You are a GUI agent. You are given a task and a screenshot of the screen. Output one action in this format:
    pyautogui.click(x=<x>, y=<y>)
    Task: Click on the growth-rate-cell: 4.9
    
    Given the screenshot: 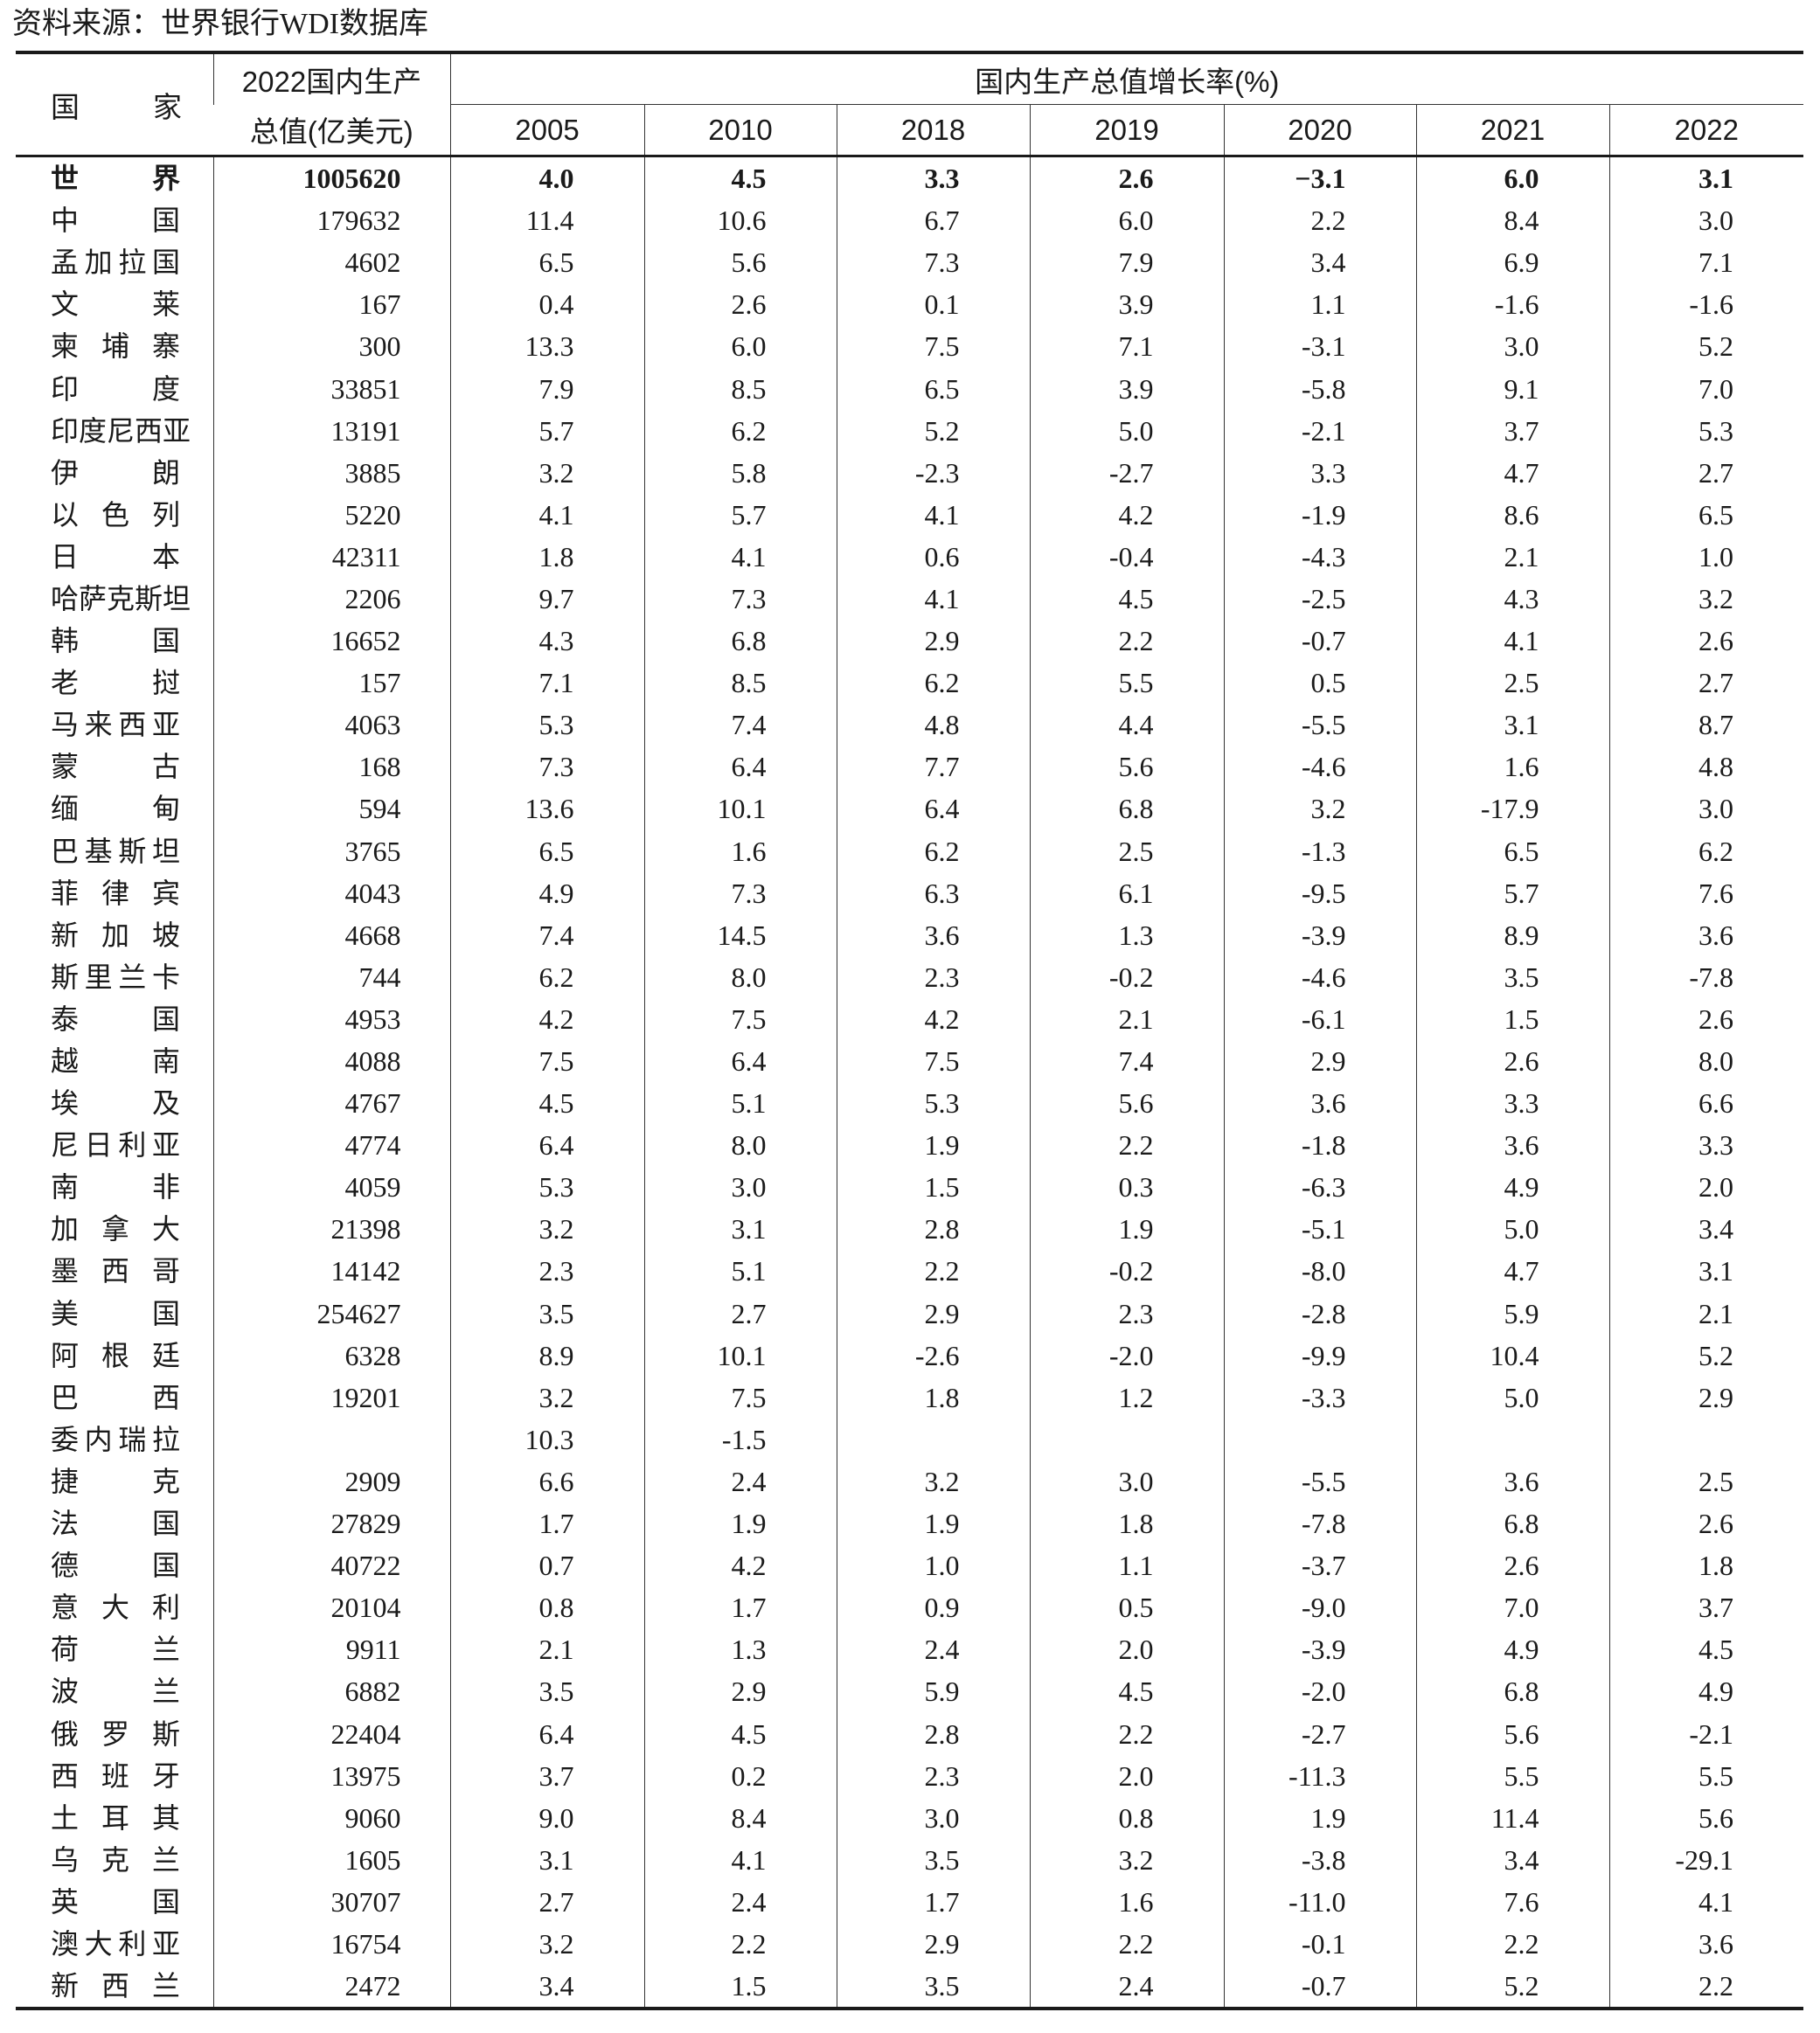 What is the action you would take?
    pyautogui.click(x=1512, y=1187)
    